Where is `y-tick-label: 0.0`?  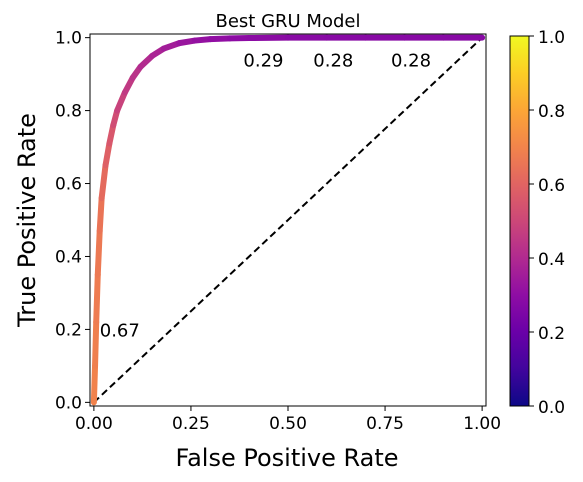 y-tick-label: 0.0 is located at coordinates (68, 403).